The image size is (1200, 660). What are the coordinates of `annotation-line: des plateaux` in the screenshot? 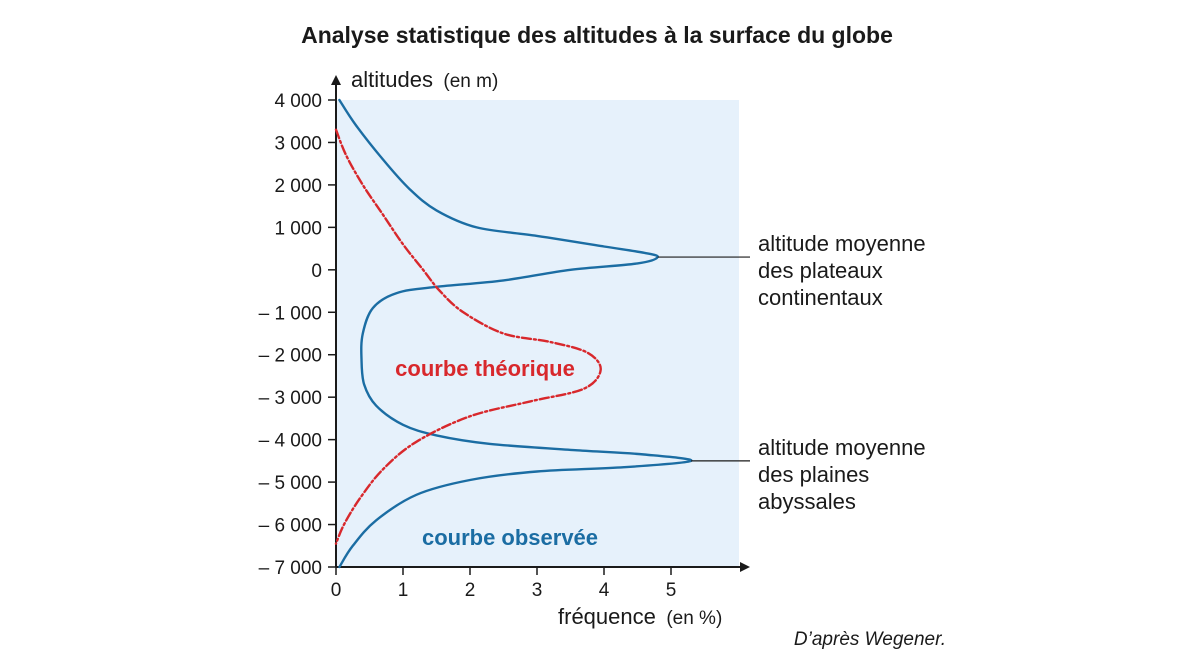 It's located at (820, 270).